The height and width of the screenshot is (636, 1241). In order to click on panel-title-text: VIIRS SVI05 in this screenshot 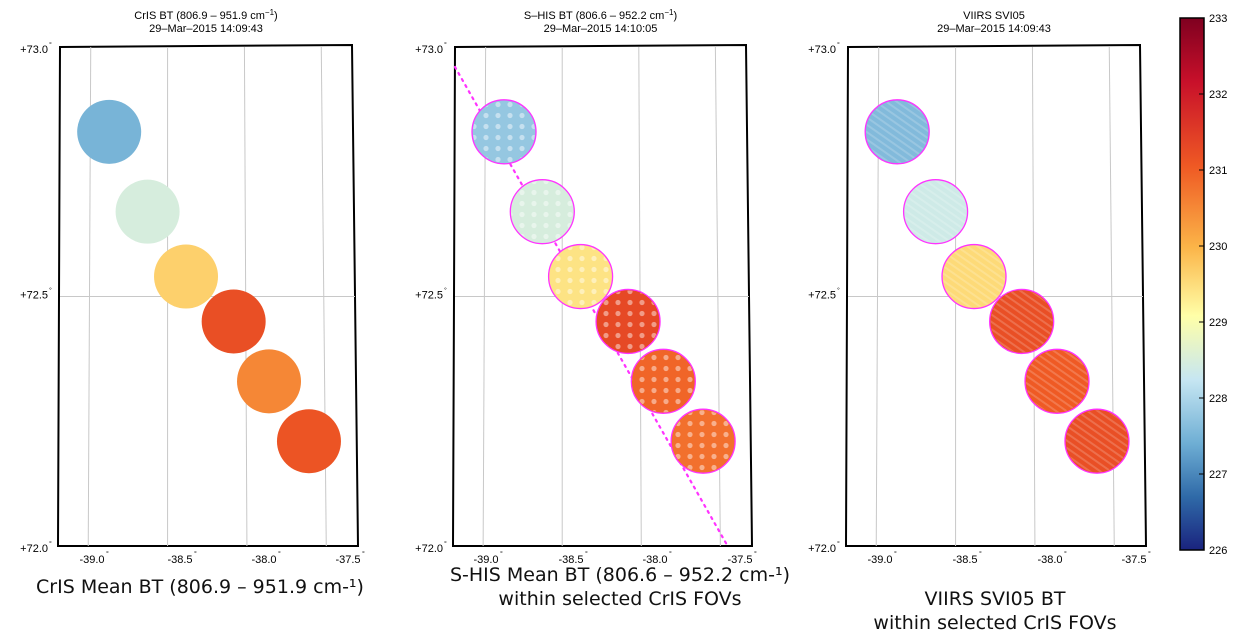, I will do `click(994, 16)`.